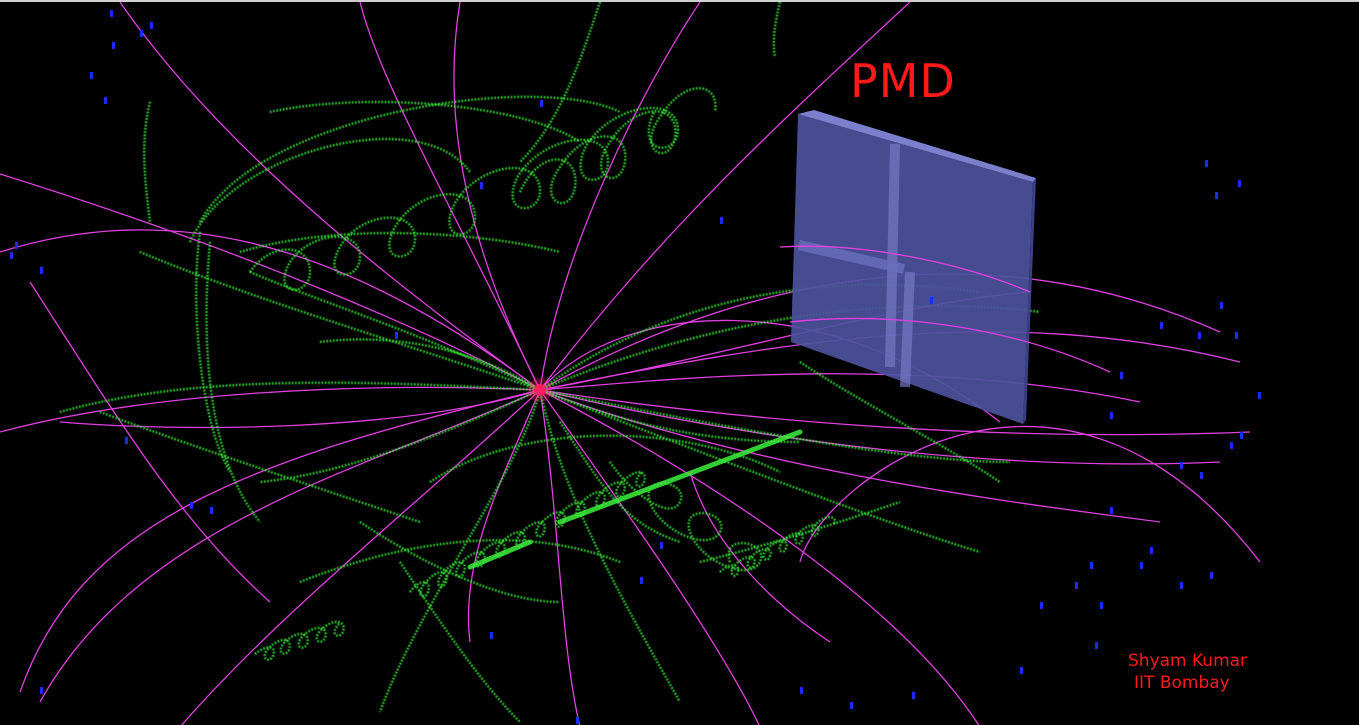  Describe the element at coordinates (540, 390) in the screenshot. I see `collision-vertex` at that location.